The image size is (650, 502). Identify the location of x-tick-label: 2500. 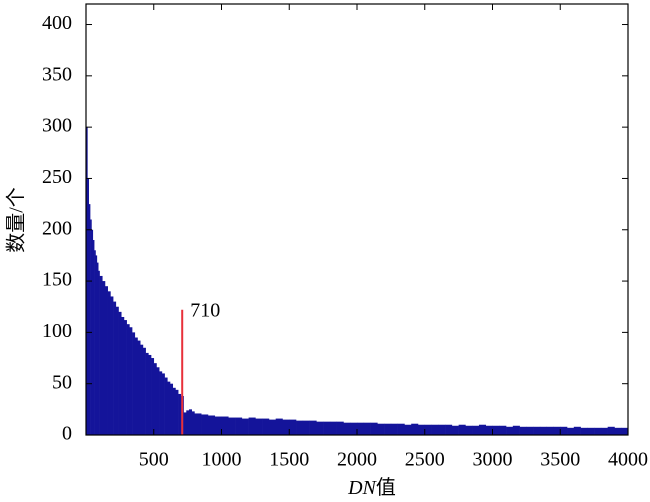
(425, 460).